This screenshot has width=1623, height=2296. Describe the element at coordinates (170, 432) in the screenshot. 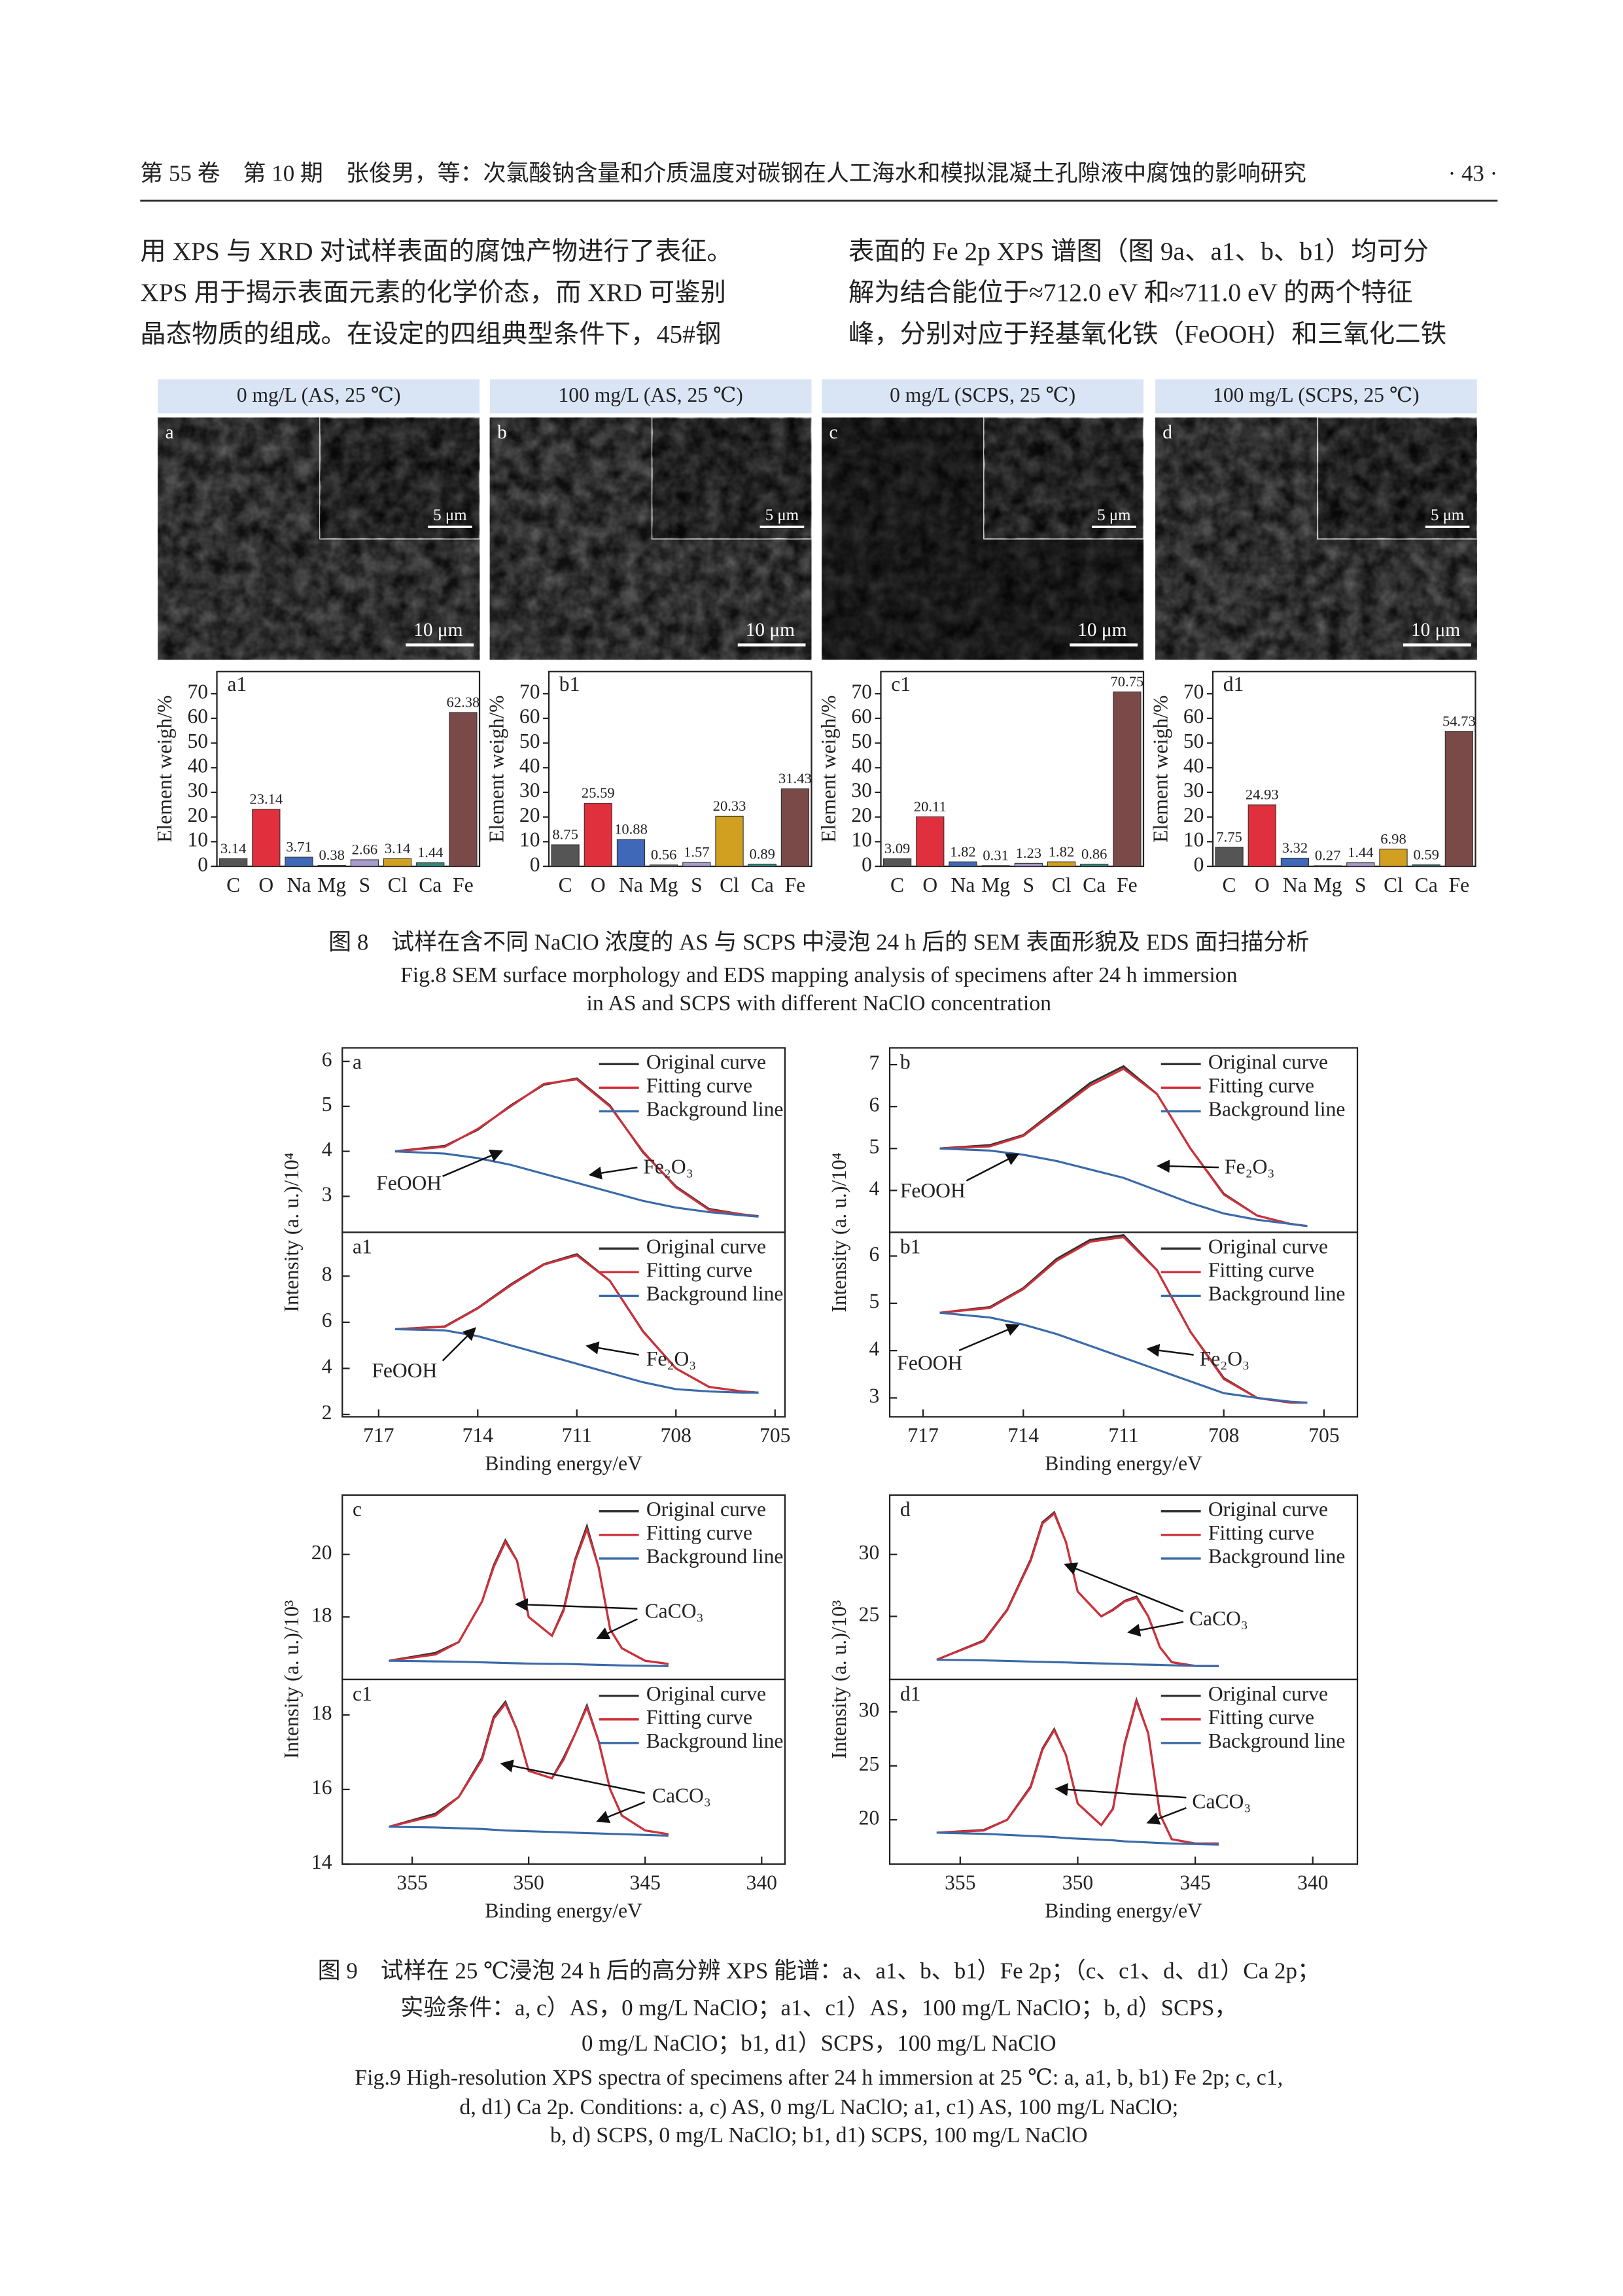

I see `panel-label: a` at that location.